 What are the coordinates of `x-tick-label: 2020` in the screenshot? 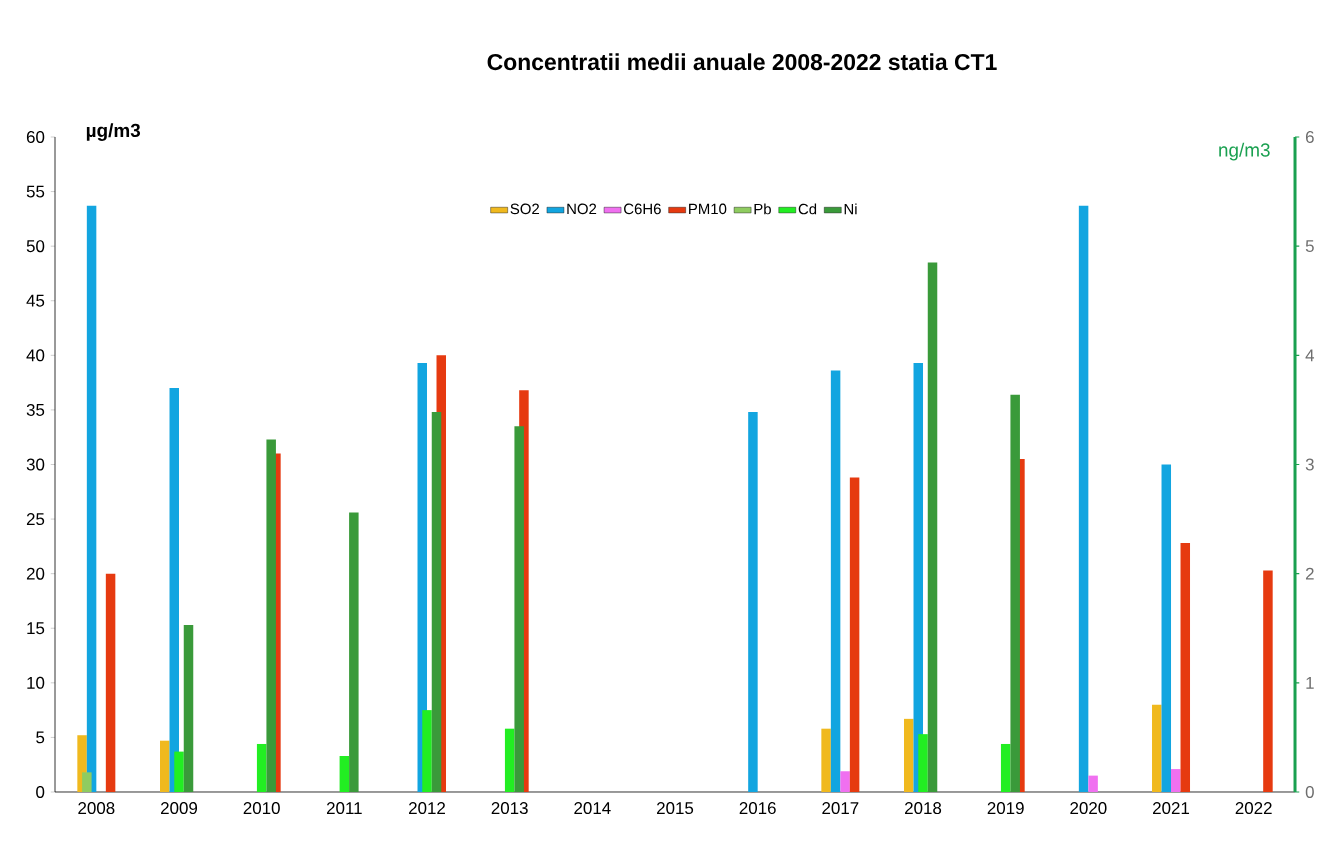 It's located at (1088, 808).